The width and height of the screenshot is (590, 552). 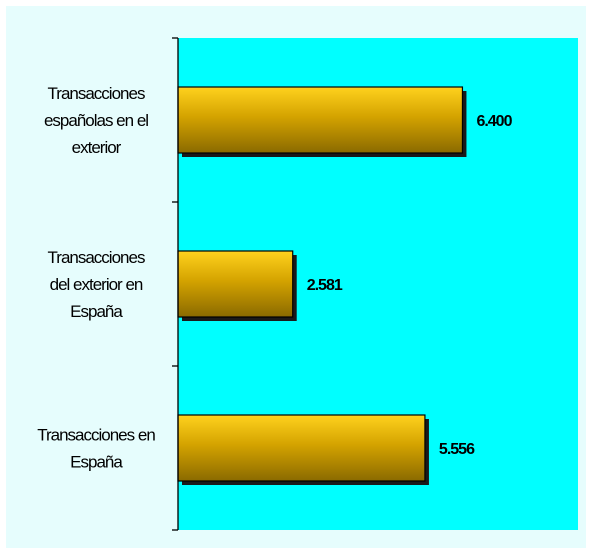 I want to click on value-label: 5.556, so click(x=457, y=449).